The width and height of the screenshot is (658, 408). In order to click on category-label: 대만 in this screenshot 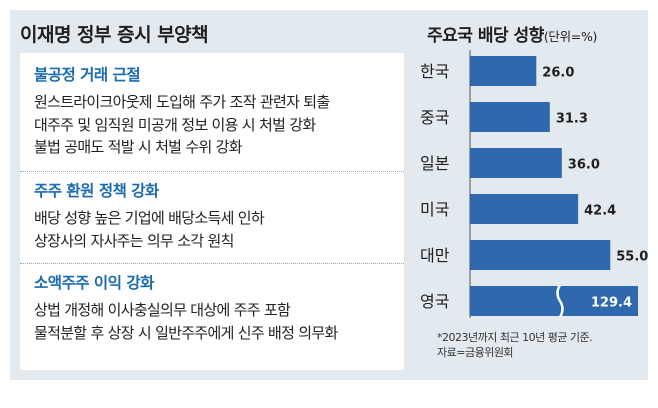, I will do `click(435, 255)`.